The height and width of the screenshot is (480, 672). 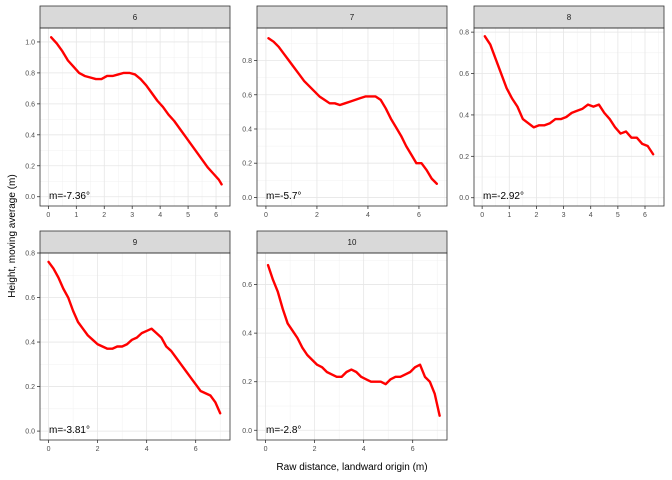 I want to click on slope-annotation: m=-3.81°, so click(x=69, y=430).